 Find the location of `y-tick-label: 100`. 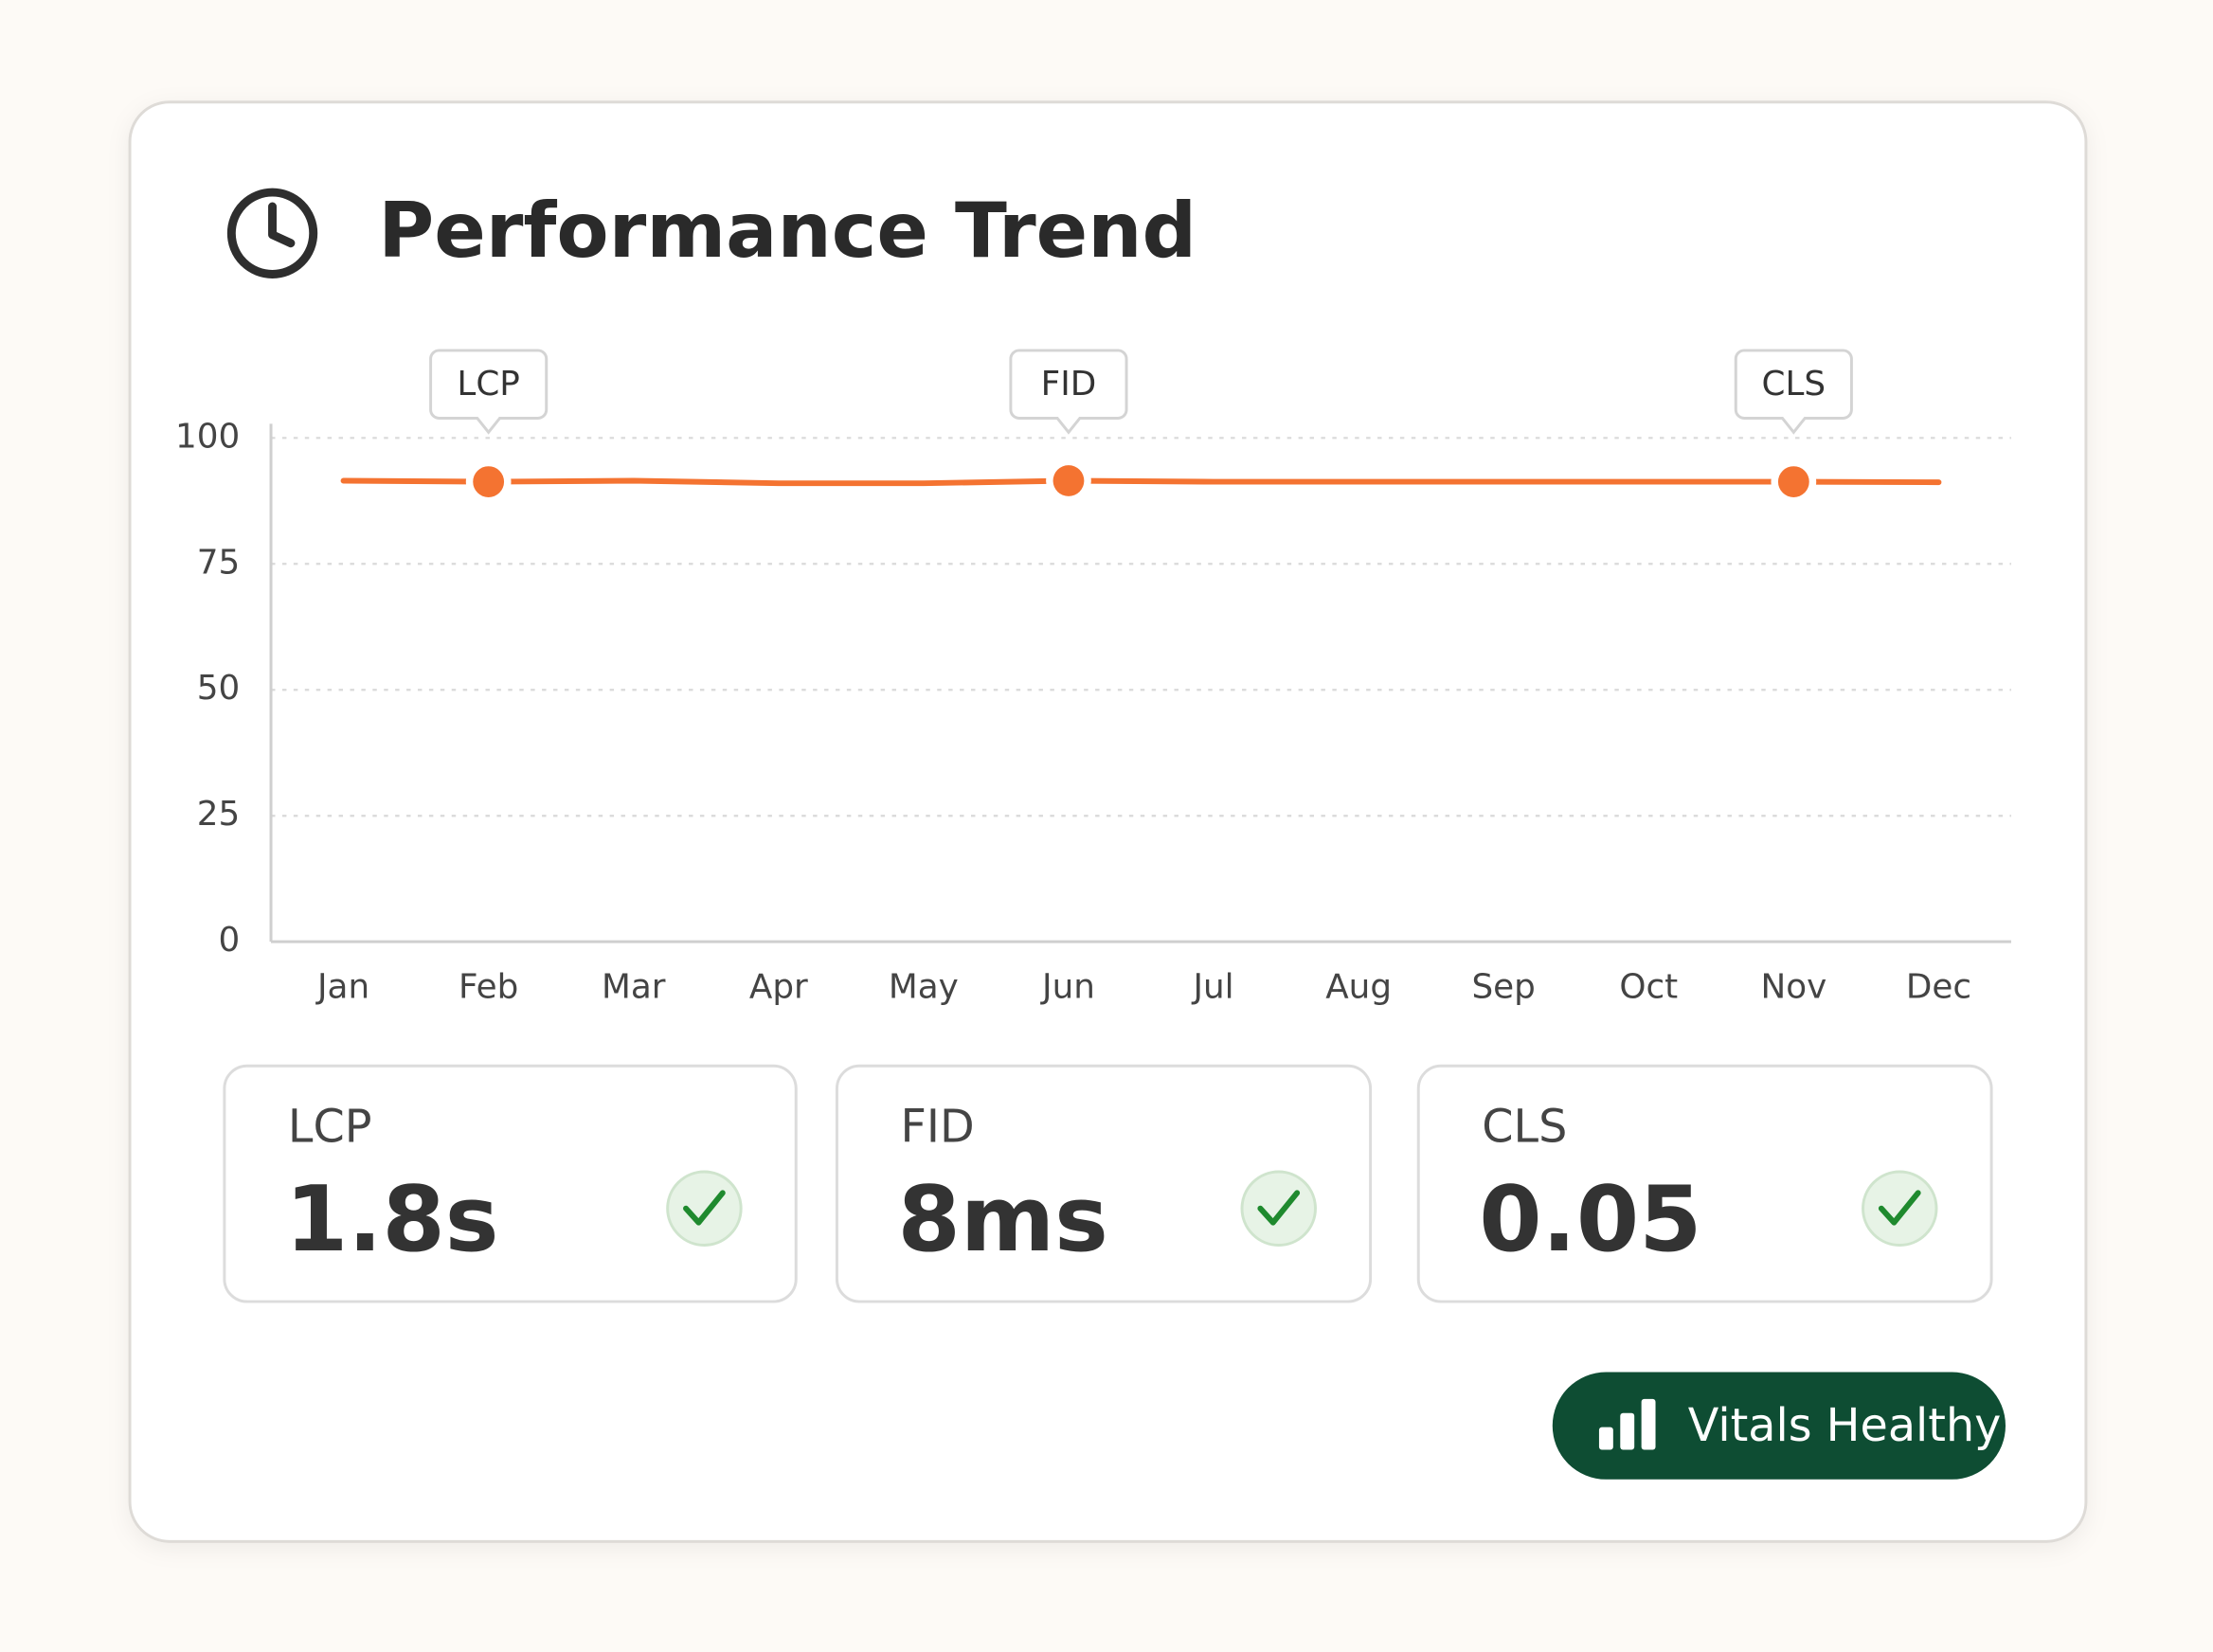

y-tick-label: 100 is located at coordinates (207, 436).